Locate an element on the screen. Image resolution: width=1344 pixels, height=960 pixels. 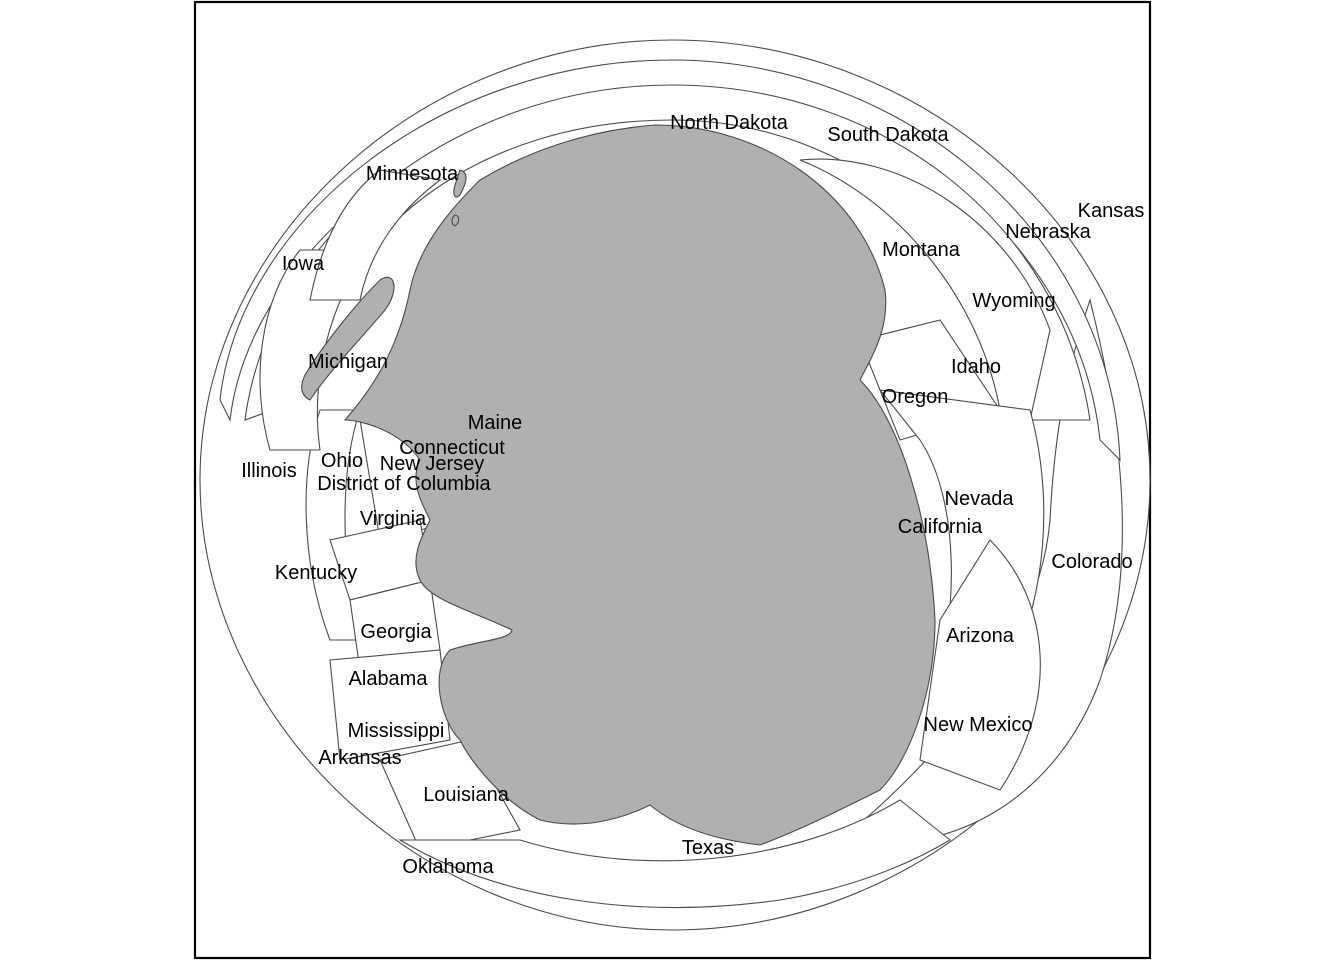
label-new-mexico: New Mexico is located at coordinates (978, 725).